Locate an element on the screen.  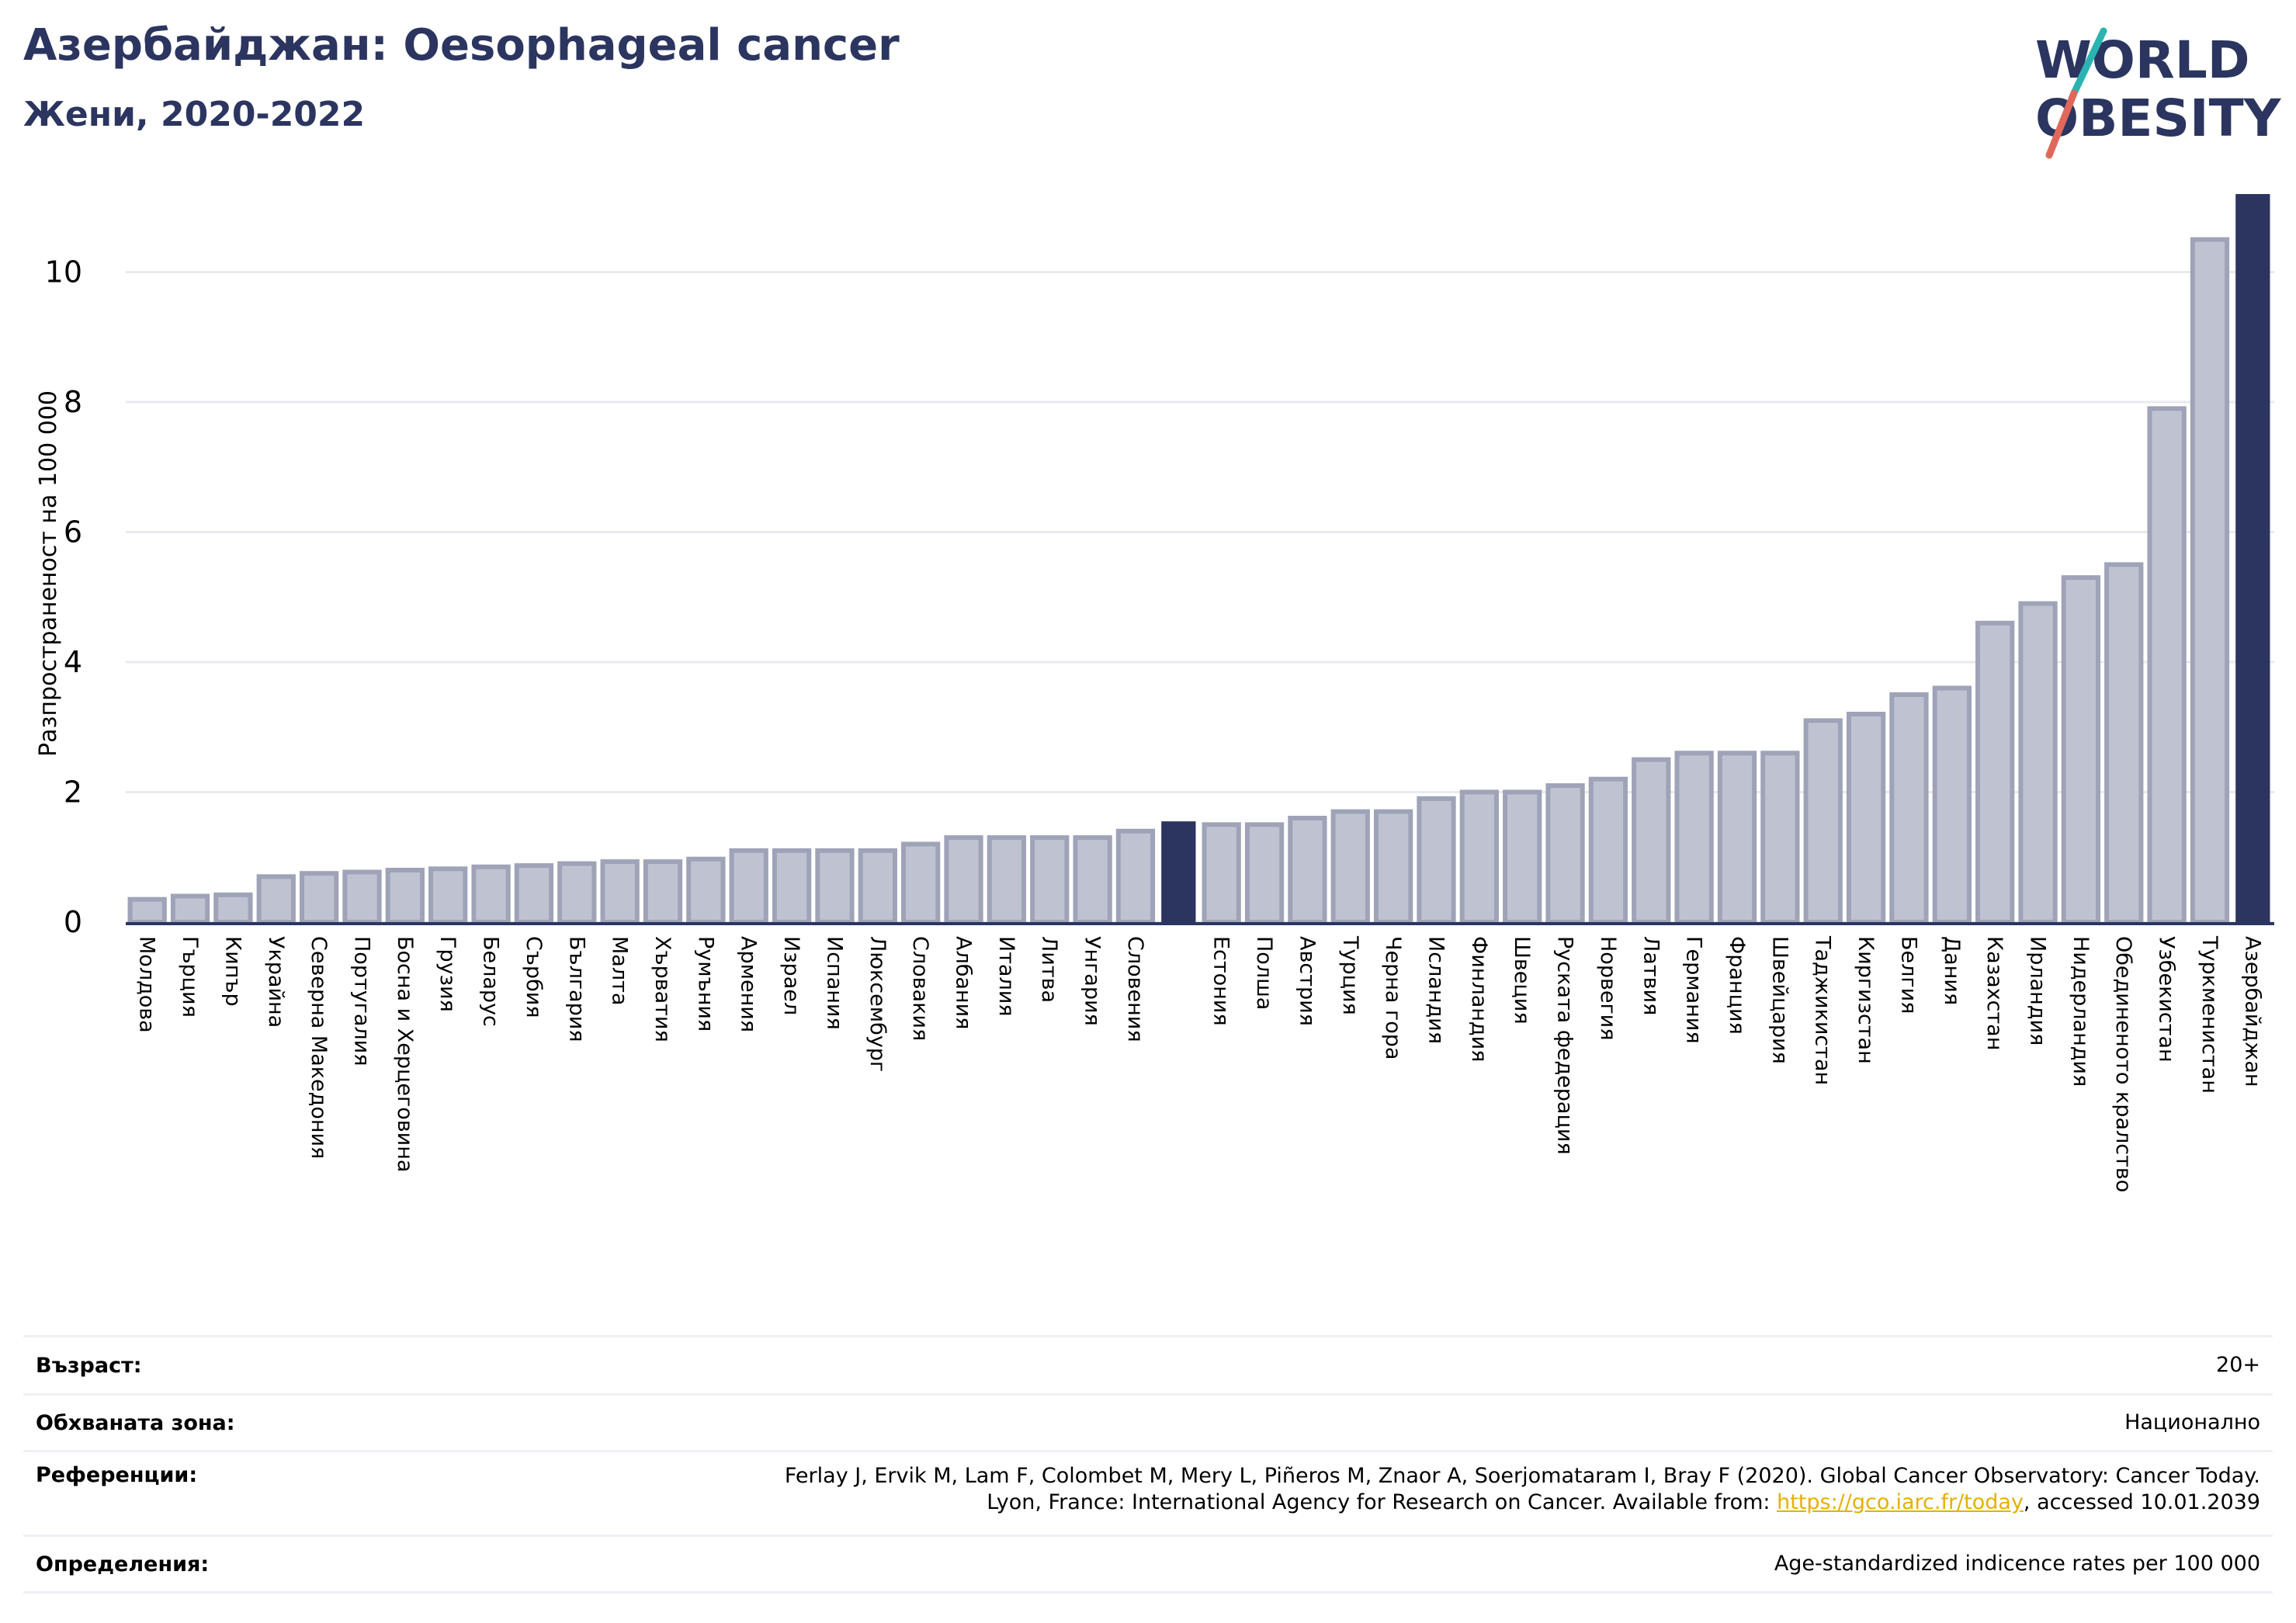
y-tick-label: 6 is located at coordinates (73, 532).